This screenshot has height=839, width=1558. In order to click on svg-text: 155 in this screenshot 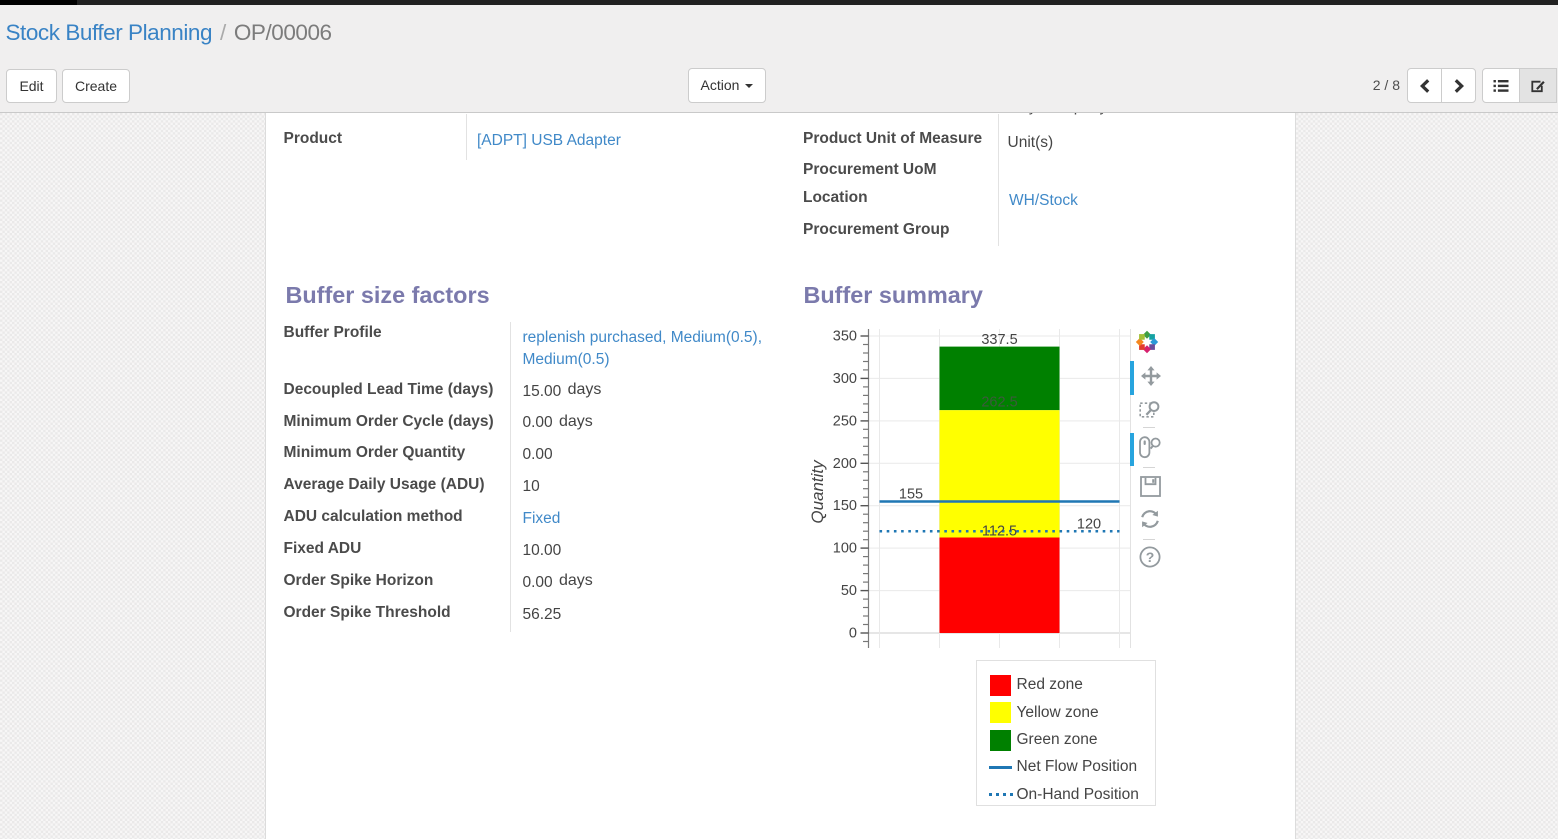, I will do `click(911, 495)`.